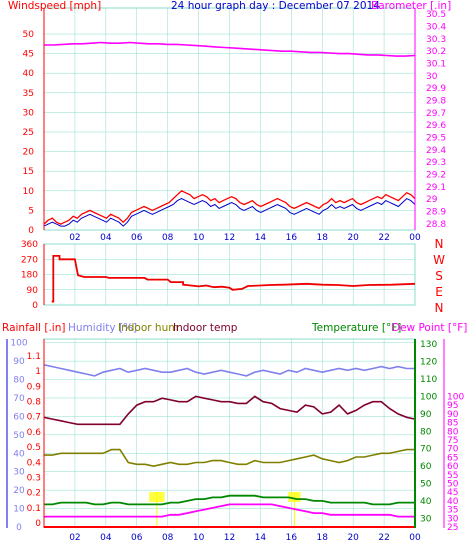 The height and width of the screenshot is (555, 469). What do you see at coordinates (426, 519) in the screenshot?
I see `temperature-tick-label: 30` at bounding box center [426, 519].